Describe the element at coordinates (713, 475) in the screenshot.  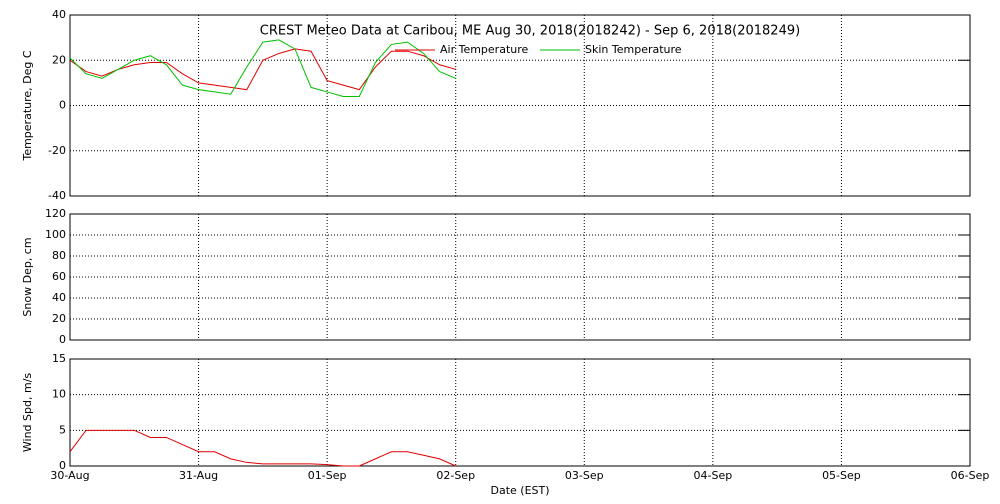
I see `x-tick-label: 04-Sep` at that location.